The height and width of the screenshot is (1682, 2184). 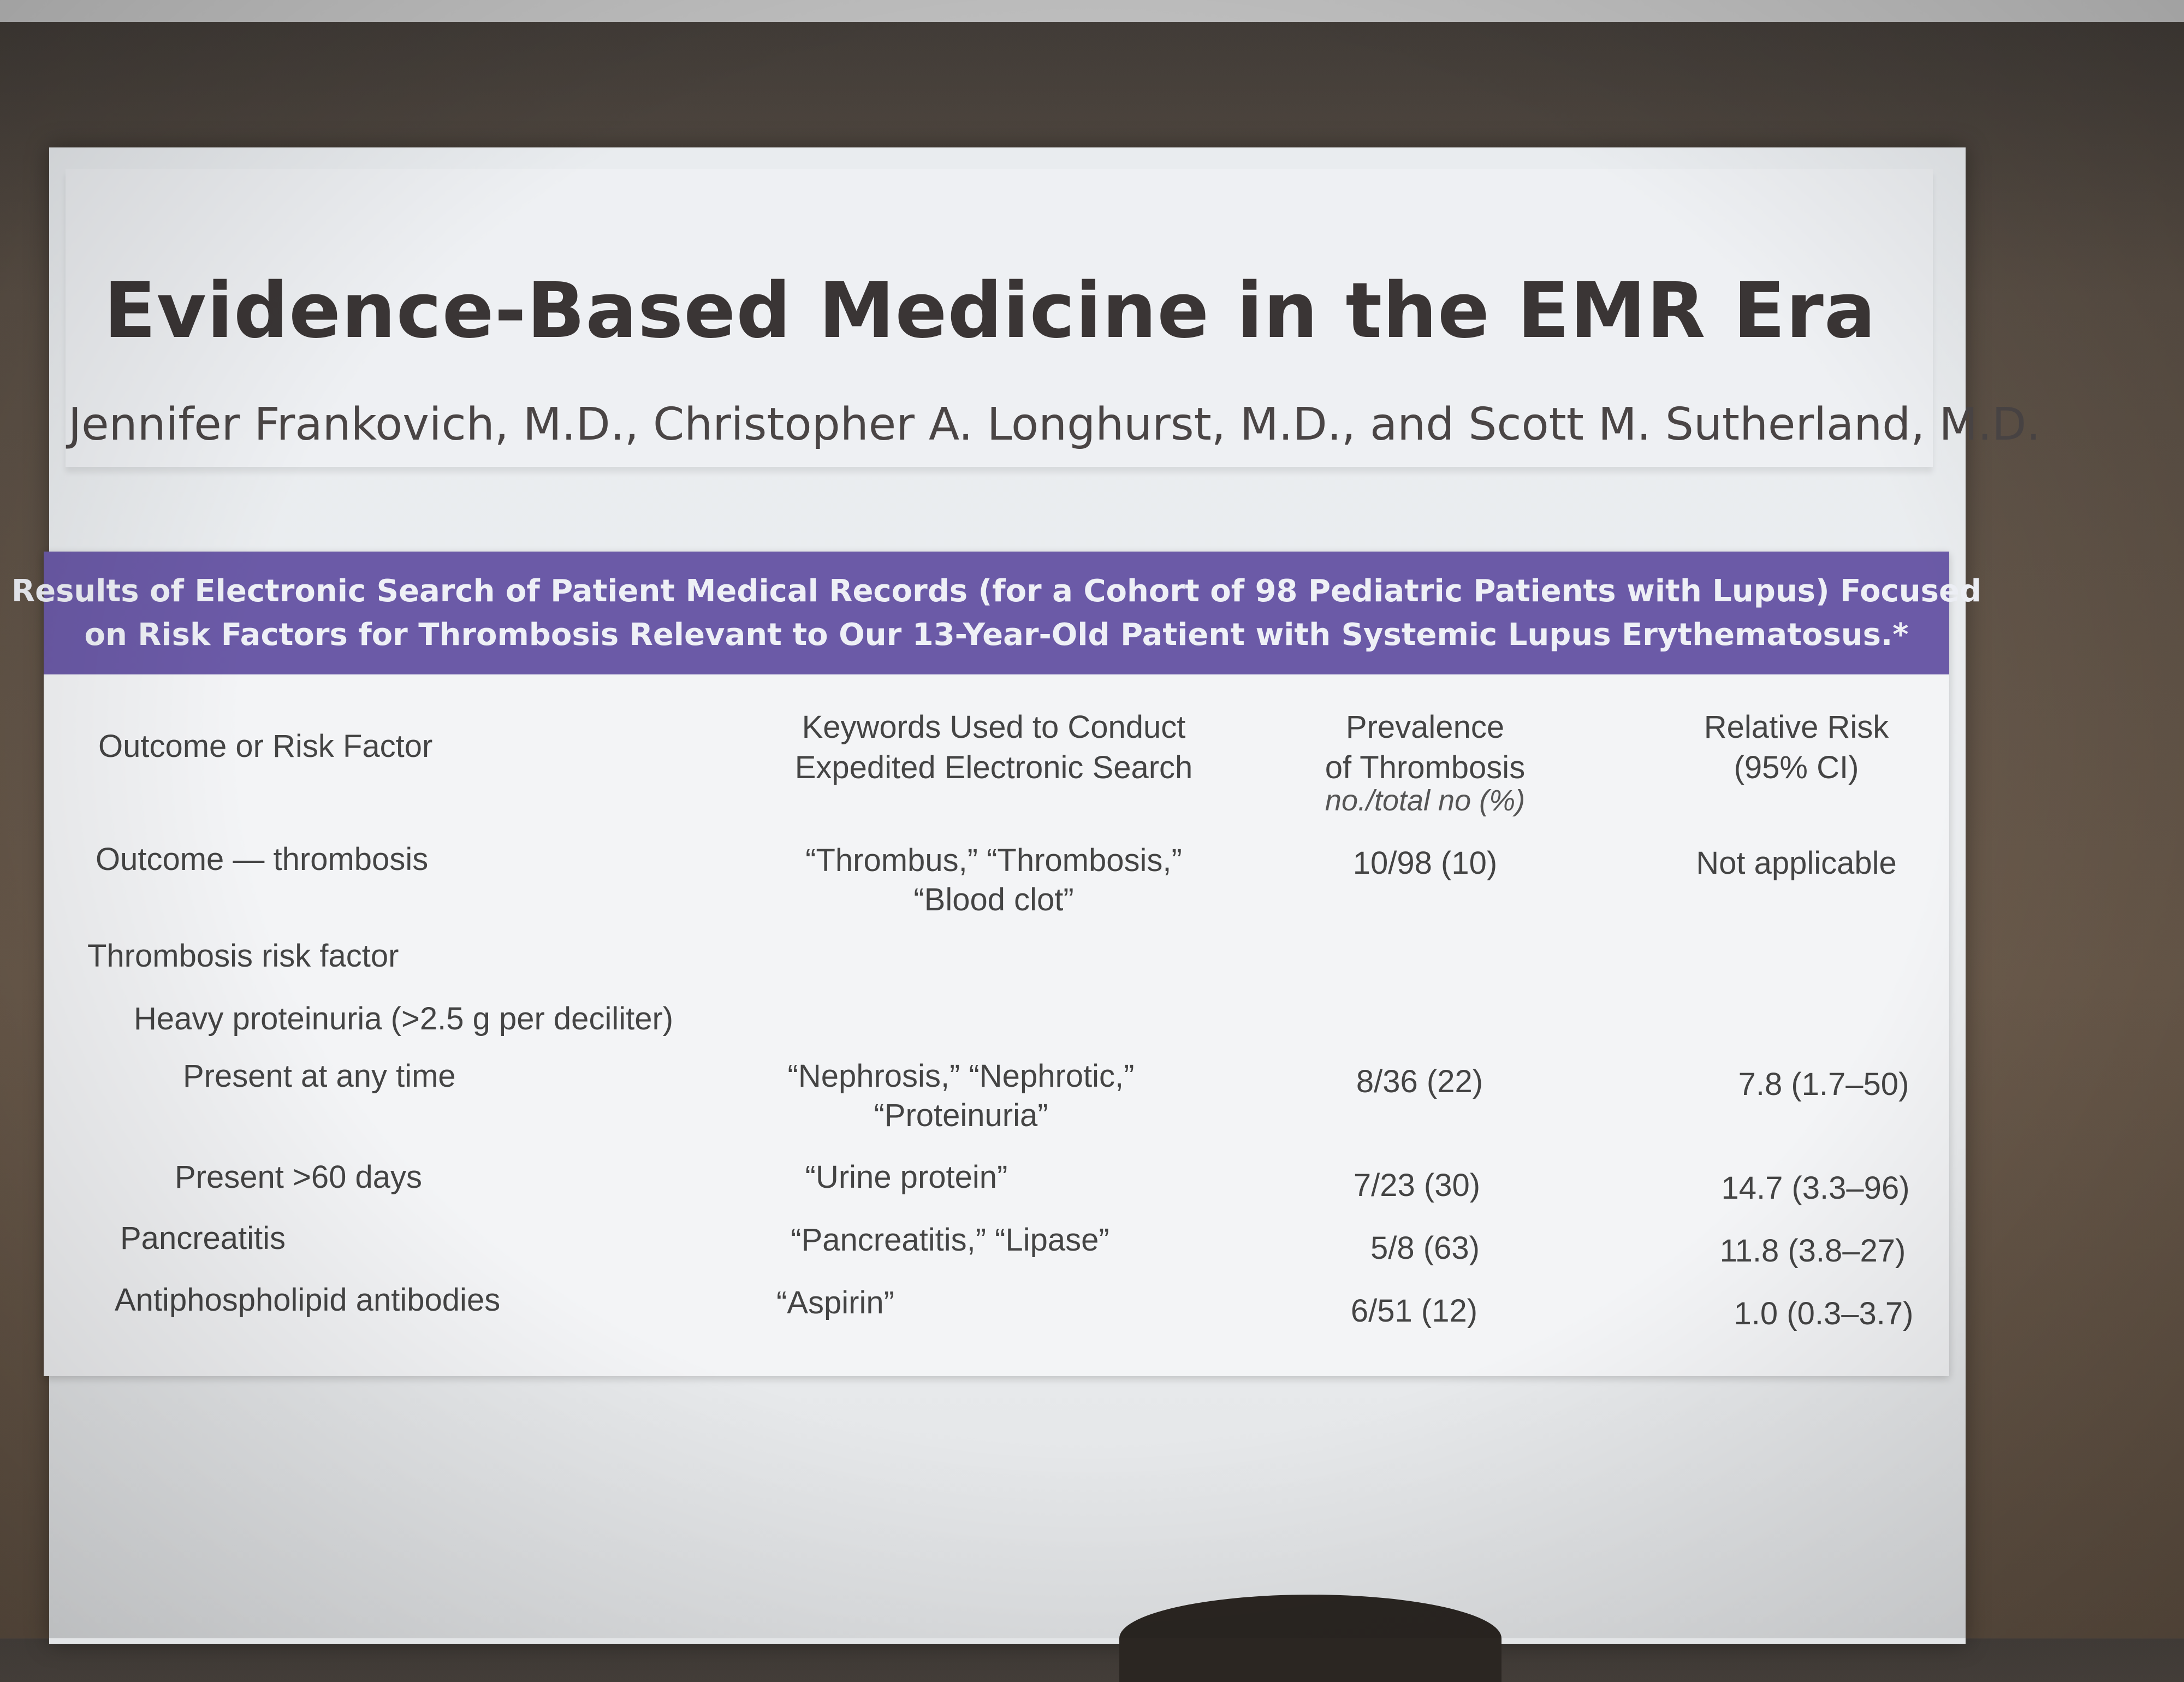 I want to click on row-prevalence: 5/8 (63), so click(x=1425, y=1248).